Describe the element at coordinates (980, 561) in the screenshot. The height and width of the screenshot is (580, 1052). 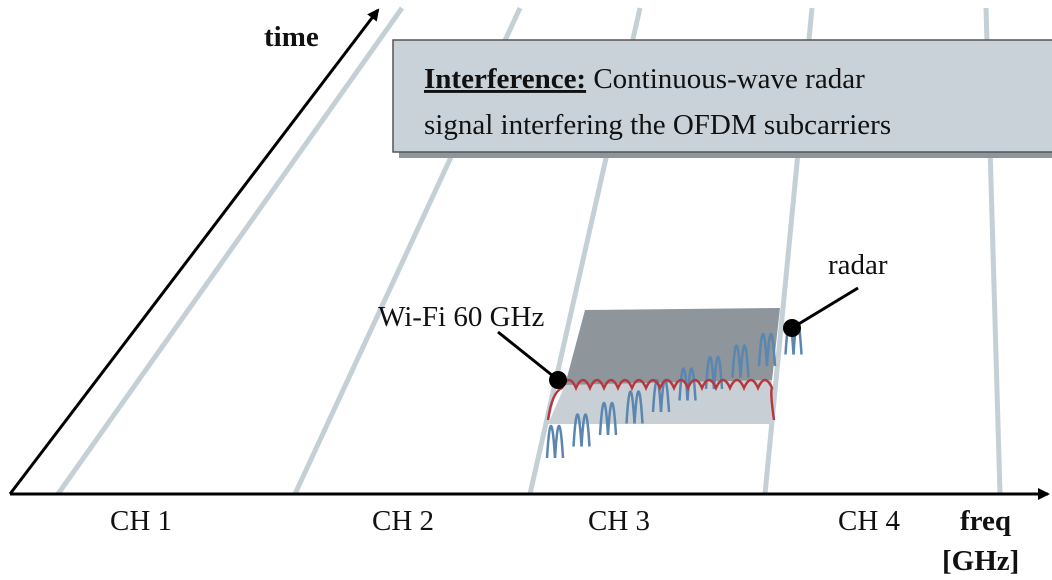
I see `freq-unit: [GHz]` at that location.